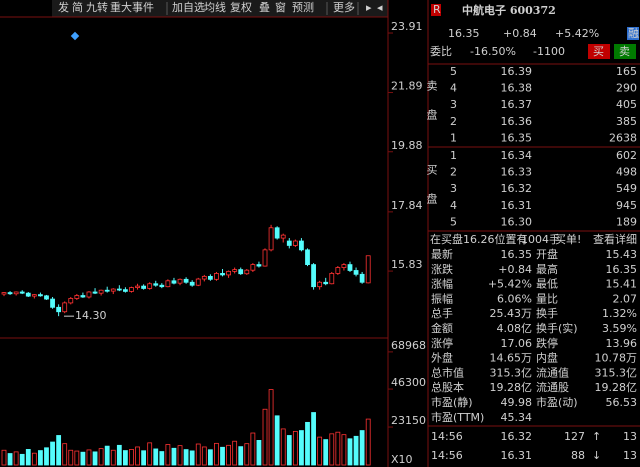 This screenshot has width=640, height=467. What do you see at coordinates (380, 7) in the screenshot?
I see `nav-arrow: ◂` at bounding box center [380, 7].